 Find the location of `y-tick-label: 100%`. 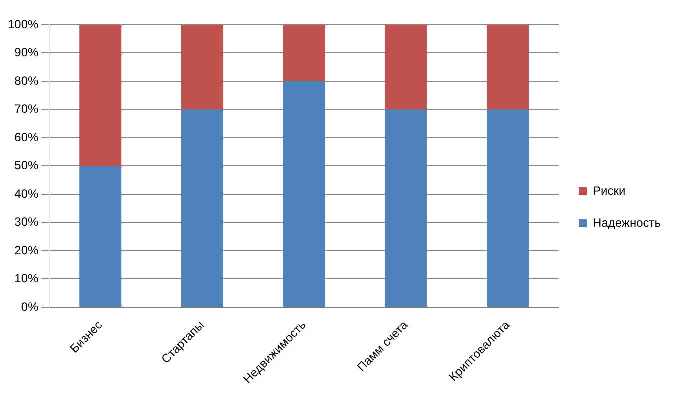

y-tick-label: 100% is located at coordinates (24, 24).